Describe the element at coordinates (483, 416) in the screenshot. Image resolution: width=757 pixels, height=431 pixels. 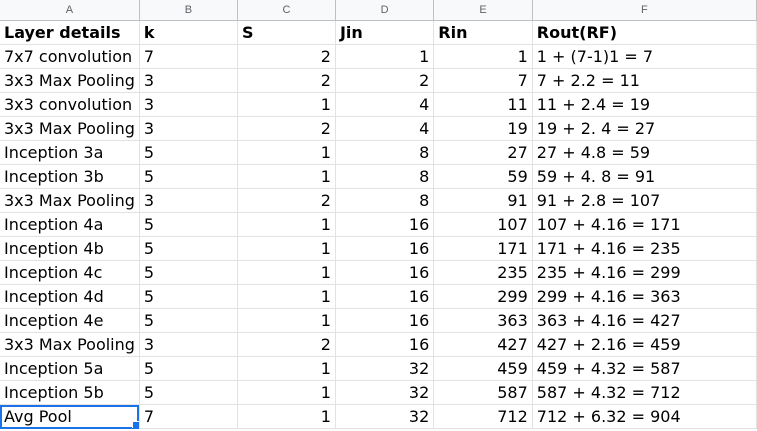
I see `cell-rin: 712` at that location.